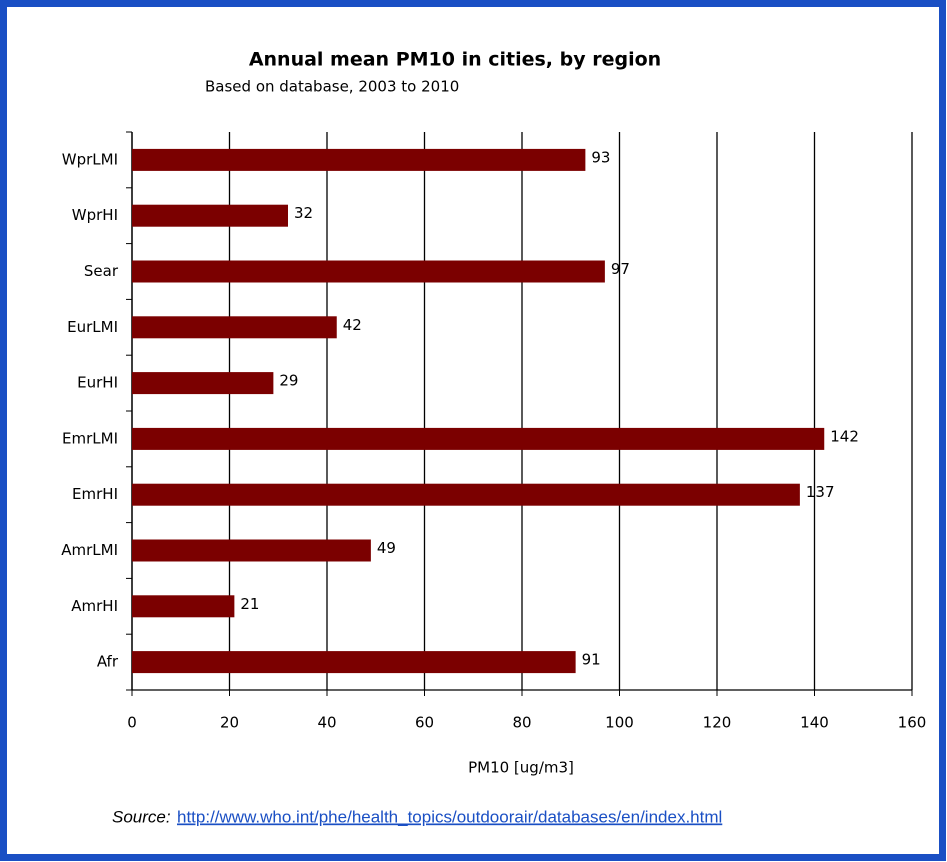 The width and height of the screenshot is (947, 862). I want to click on x-tick-label: 0, so click(132, 723).